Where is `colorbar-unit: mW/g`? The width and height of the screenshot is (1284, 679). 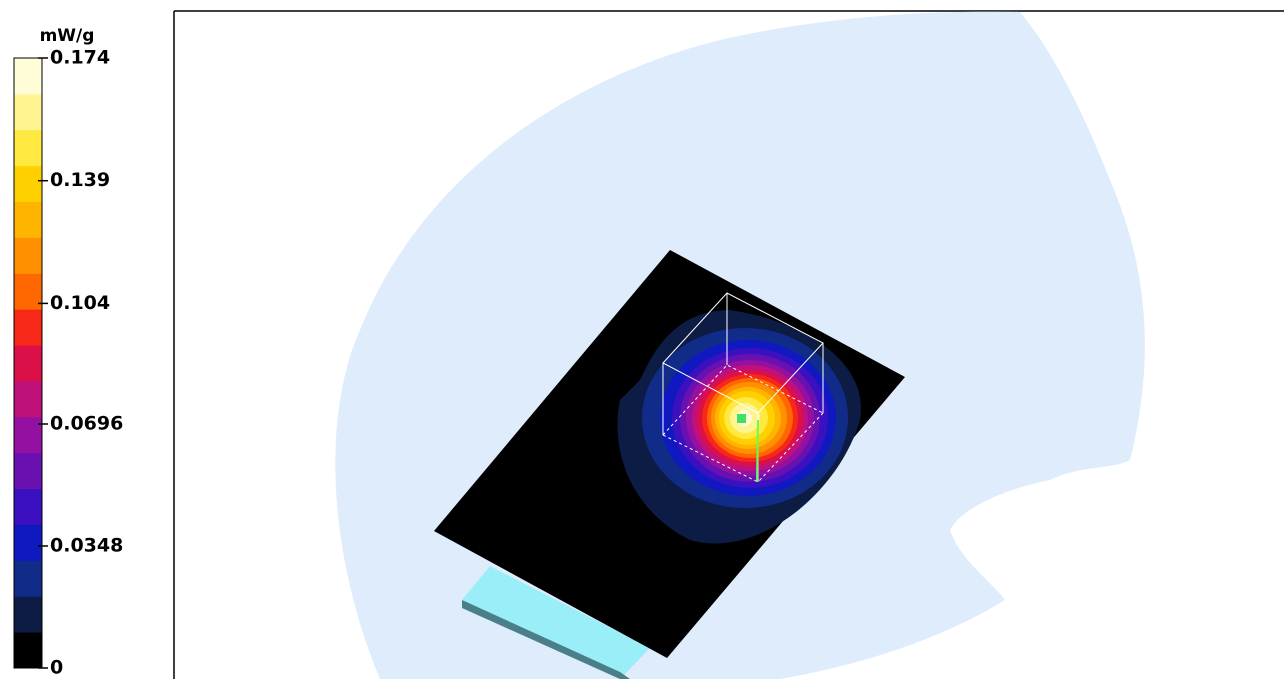
colorbar-unit: mW/g is located at coordinates (67, 36).